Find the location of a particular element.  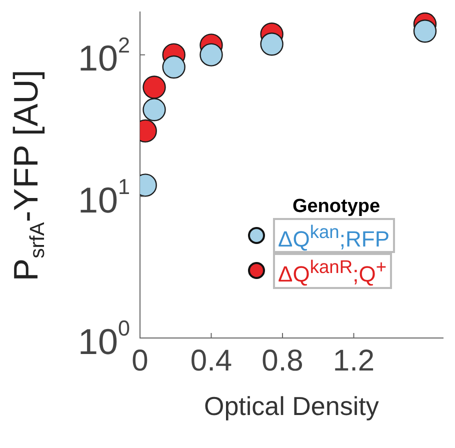

legend-label: ΔQ$^{kanR}$;Q$^{+}$ is located at coordinates (332, 271).